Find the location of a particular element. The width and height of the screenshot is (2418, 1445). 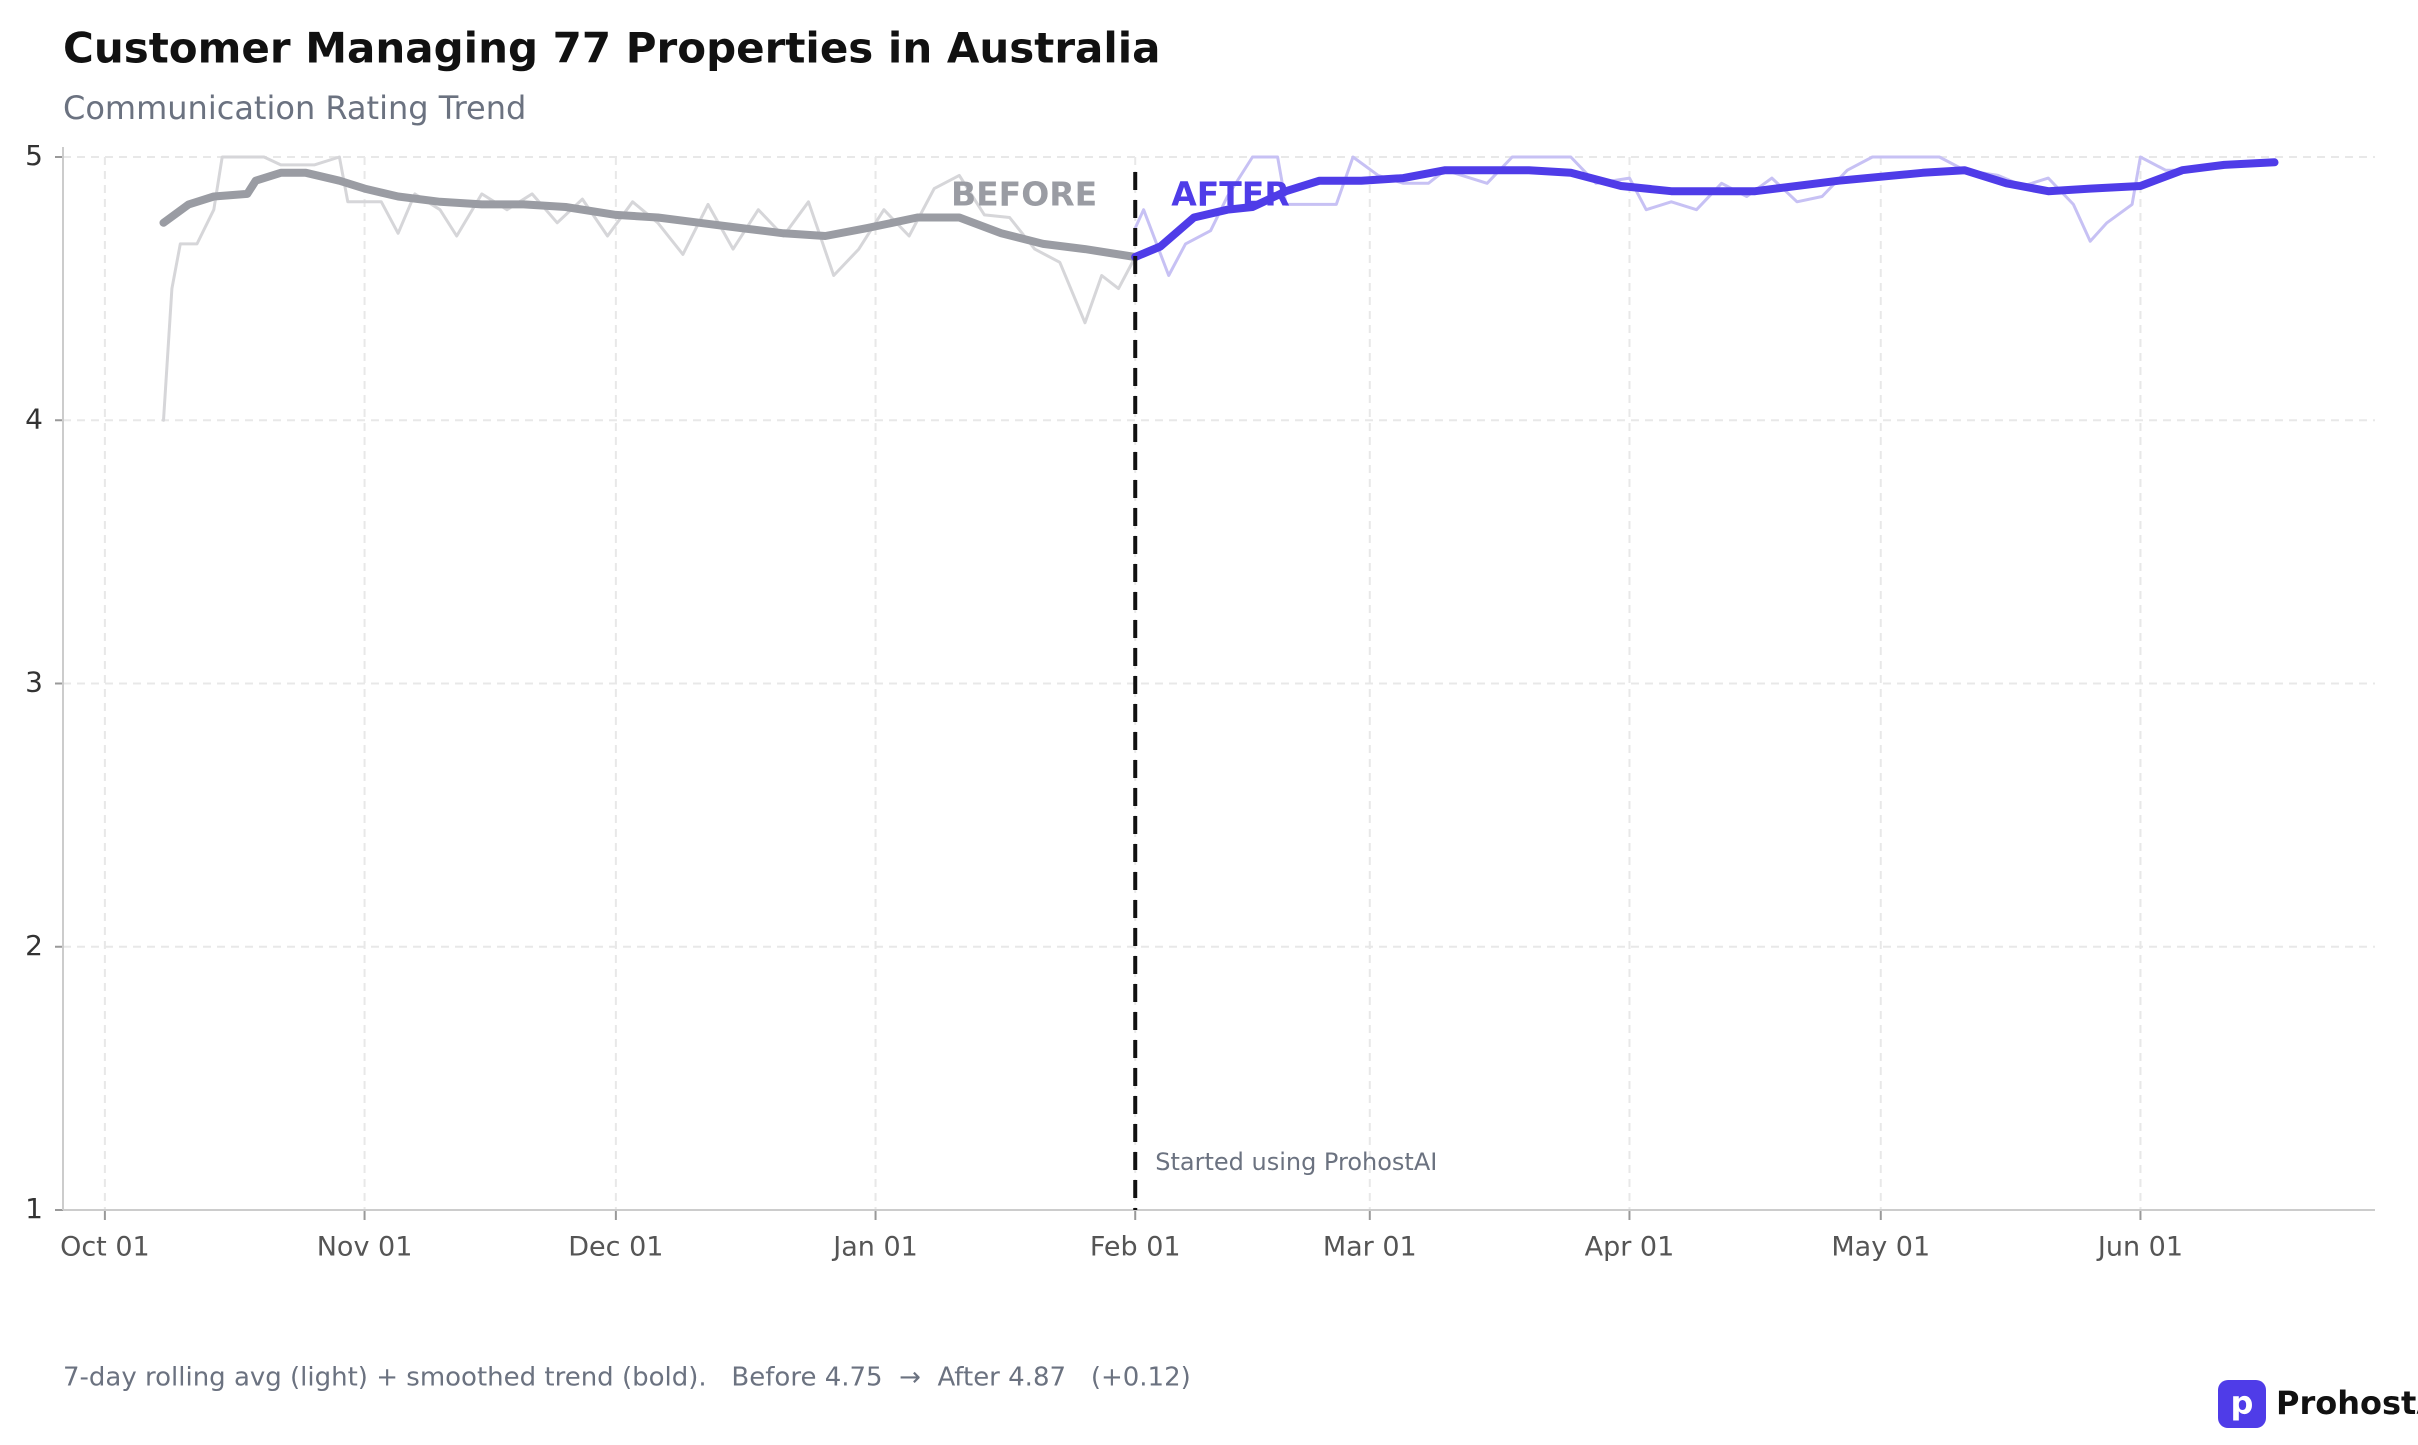

x-tick-label: Dec 01 is located at coordinates (615, 1247).